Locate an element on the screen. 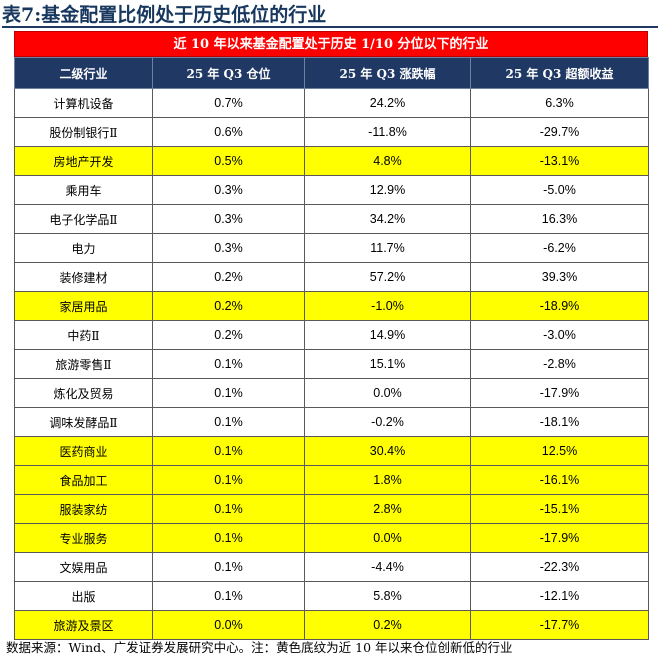  industry-cell: 文娱用品 is located at coordinates (83, 567).